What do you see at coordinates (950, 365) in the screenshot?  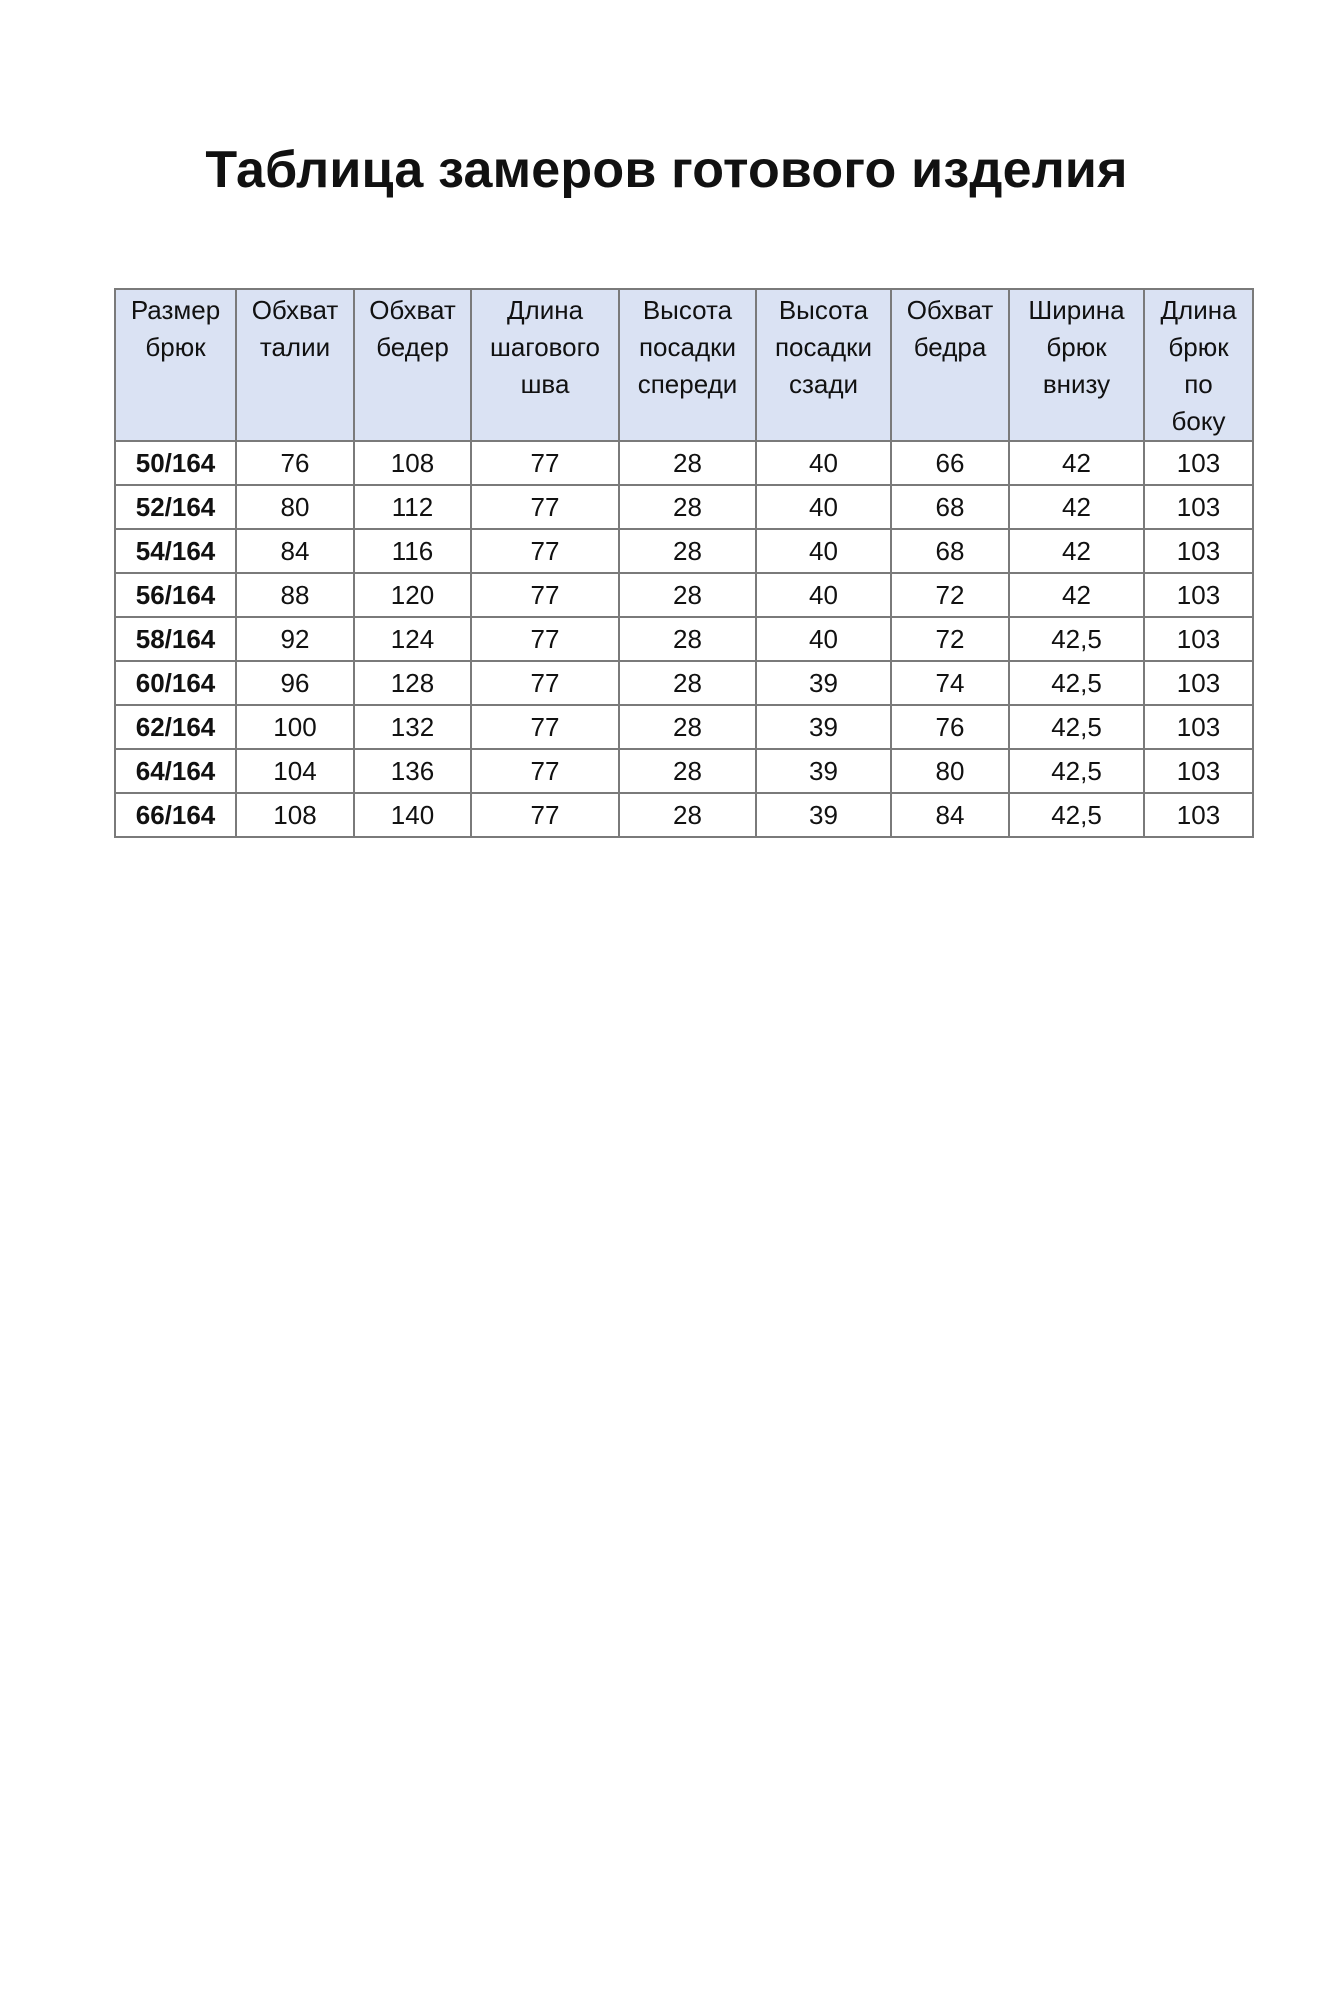 I see `column-header: Обхват бедра` at bounding box center [950, 365].